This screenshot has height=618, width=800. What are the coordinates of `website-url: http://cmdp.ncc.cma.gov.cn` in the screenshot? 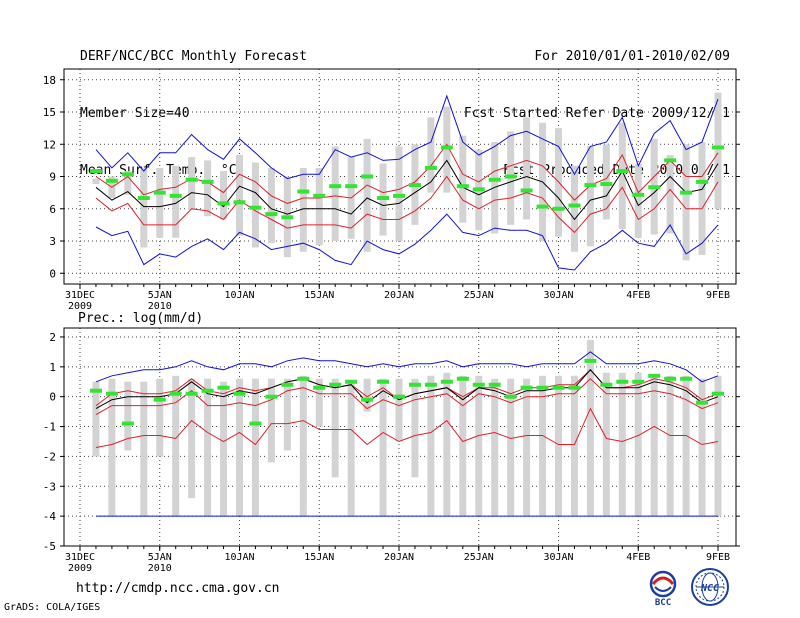 It's located at (178, 588).